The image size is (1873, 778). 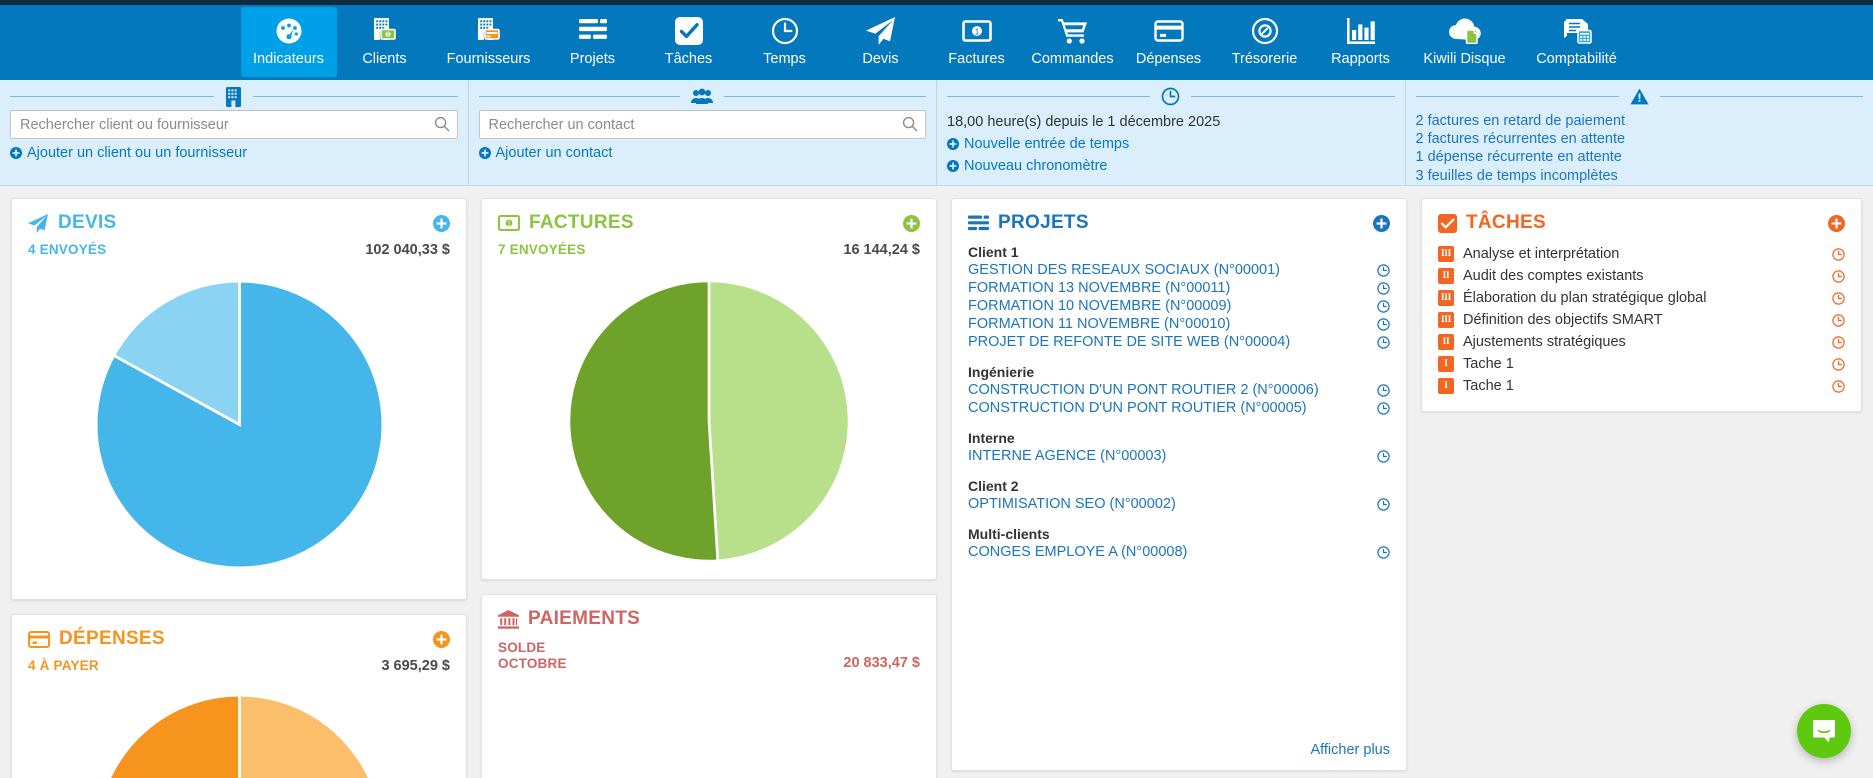 What do you see at coordinates (441, 223) in the screenshot?
I see `add-devis-button` at bounding box center [441, 223].